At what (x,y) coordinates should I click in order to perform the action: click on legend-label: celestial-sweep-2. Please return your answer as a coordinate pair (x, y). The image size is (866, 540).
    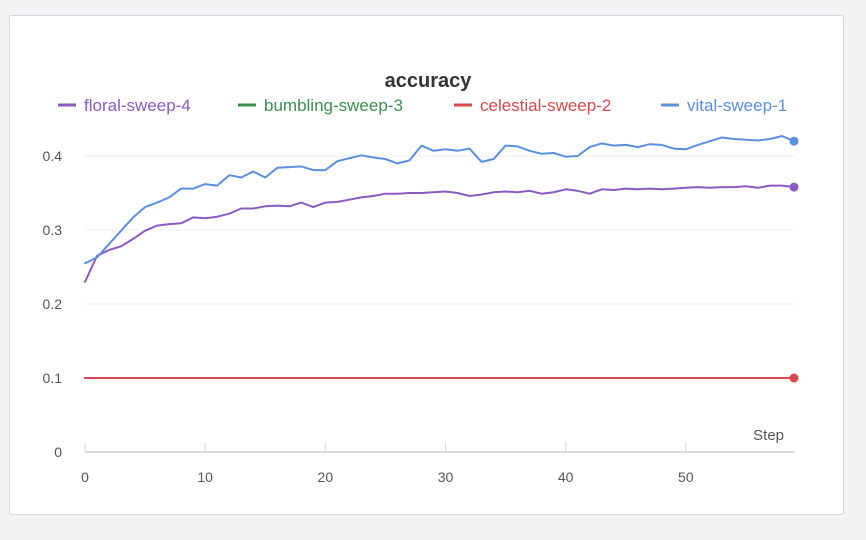
    Looking at the image, I should click on (545, 105).